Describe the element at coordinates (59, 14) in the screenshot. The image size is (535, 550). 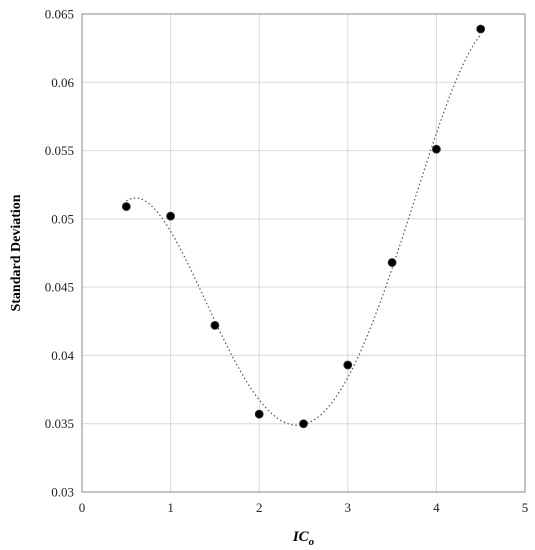
I see `y-tick-label: 0.065` at that location.